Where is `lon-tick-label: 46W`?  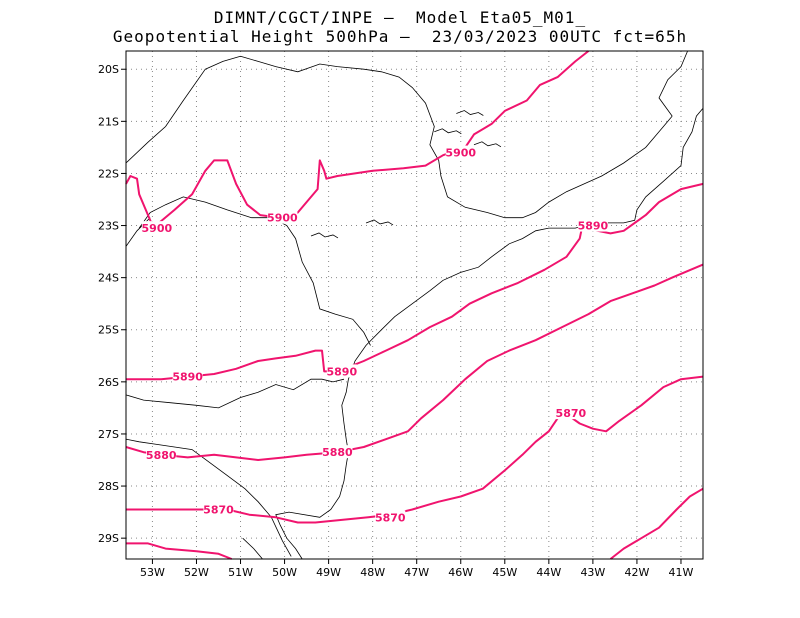
lon-tick-label: 46W is located at coordinates (460, 572).